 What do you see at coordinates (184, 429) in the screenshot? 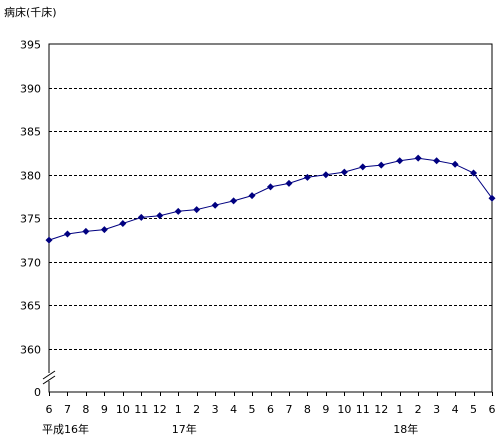
I see `year-label: 17年` at bounding box center [184, 429].